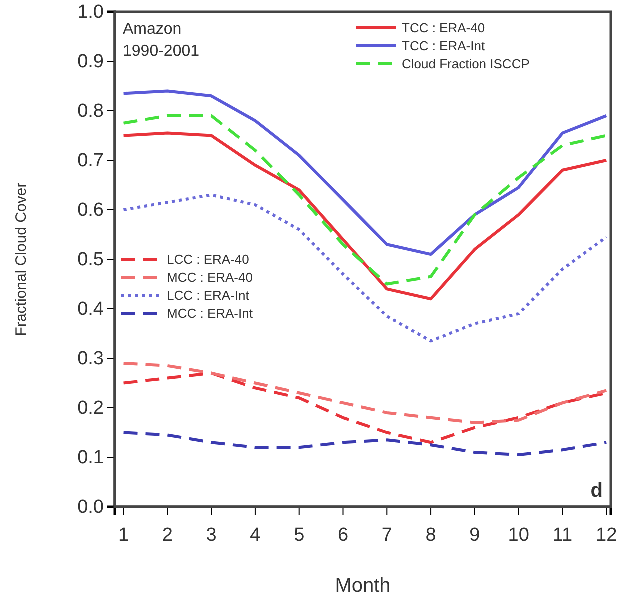 The image size is (619, 600). I want to click on legend-label: TCC : ERA-40, so click(444, 28).